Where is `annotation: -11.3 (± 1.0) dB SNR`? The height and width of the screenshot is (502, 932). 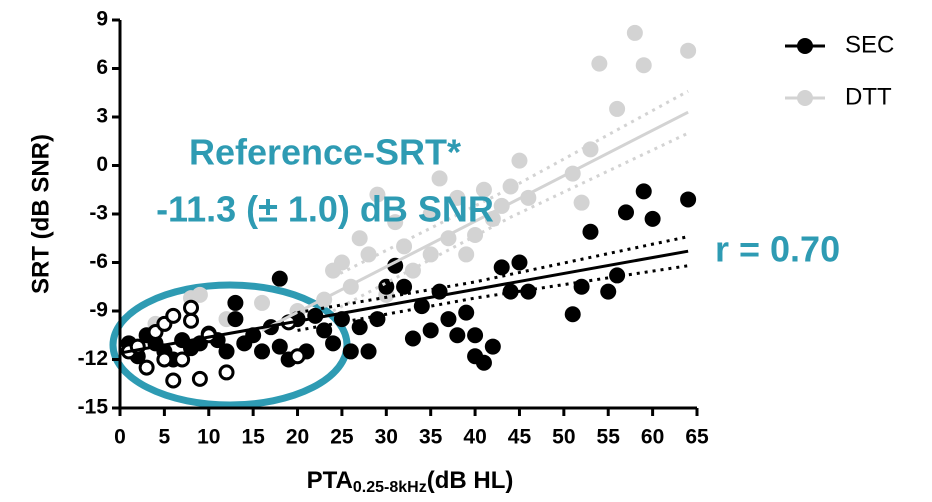 annotation: -11.3 (± 1.0) dB SNR is located at coordinates (325, 209).